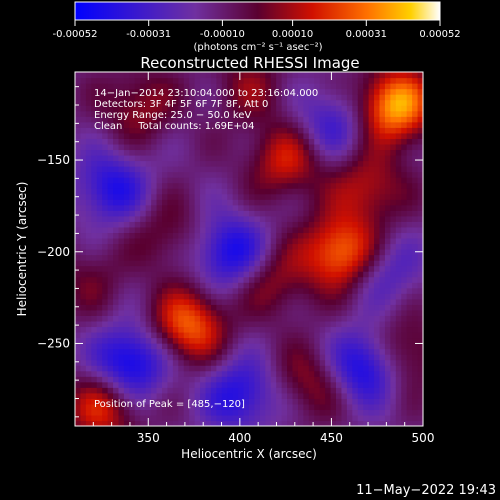  I want to click on y-tick-label: −200, so click(53, 252).